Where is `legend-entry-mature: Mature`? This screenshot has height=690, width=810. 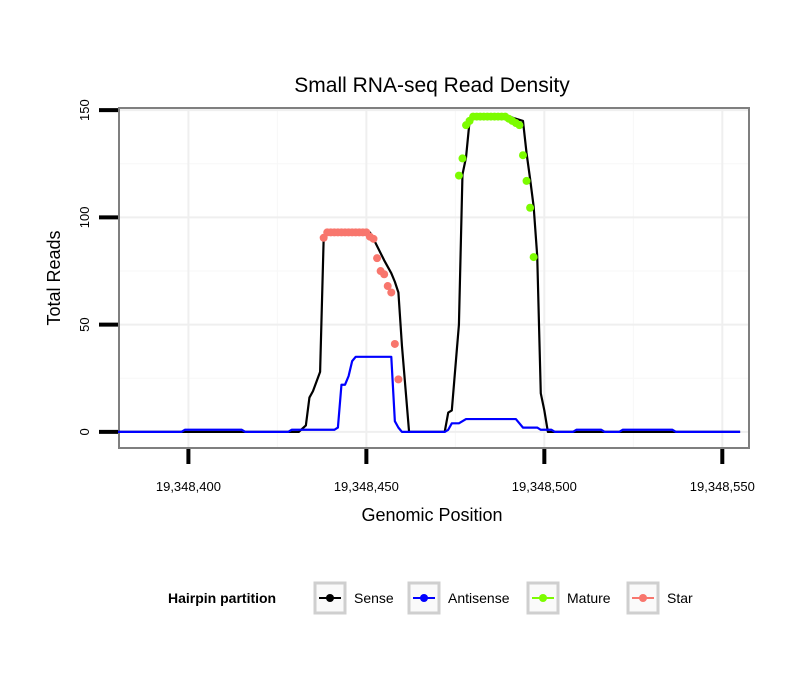
legend-entry-mature: Mature is located at coordinates (568, 598).